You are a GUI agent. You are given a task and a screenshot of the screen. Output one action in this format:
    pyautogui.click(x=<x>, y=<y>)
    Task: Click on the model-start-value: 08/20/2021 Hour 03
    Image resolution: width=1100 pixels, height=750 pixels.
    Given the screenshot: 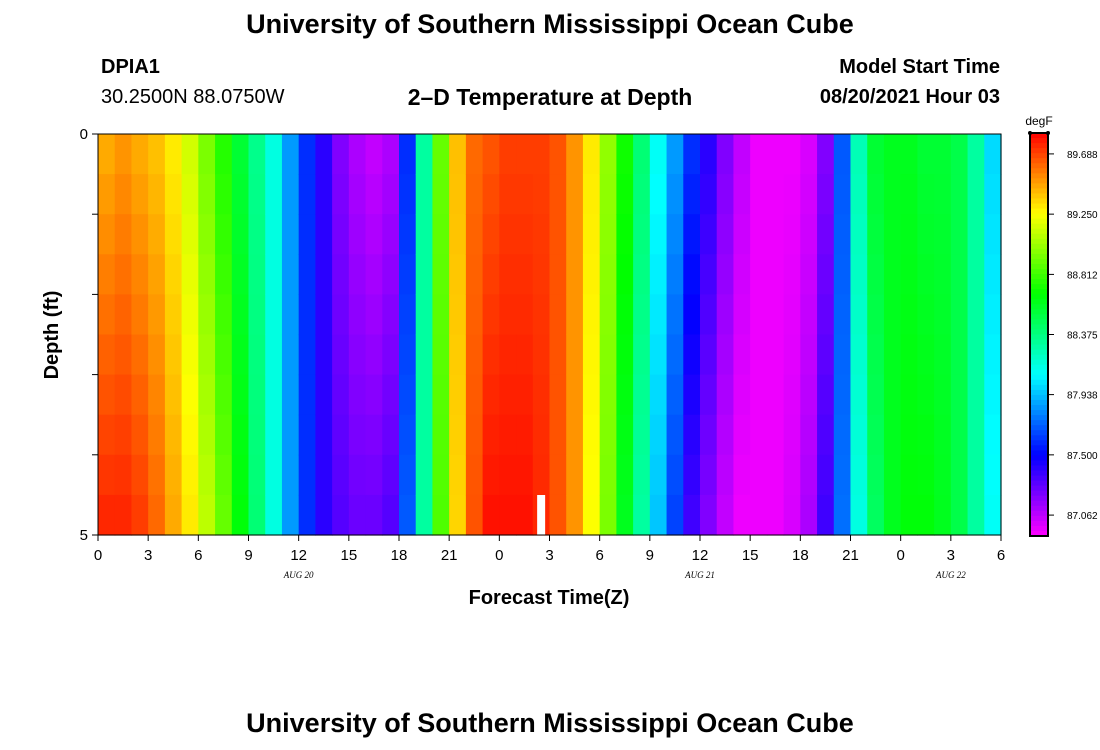 What is the action you would take?
    pyautogui.click(x=909, y=97)
    